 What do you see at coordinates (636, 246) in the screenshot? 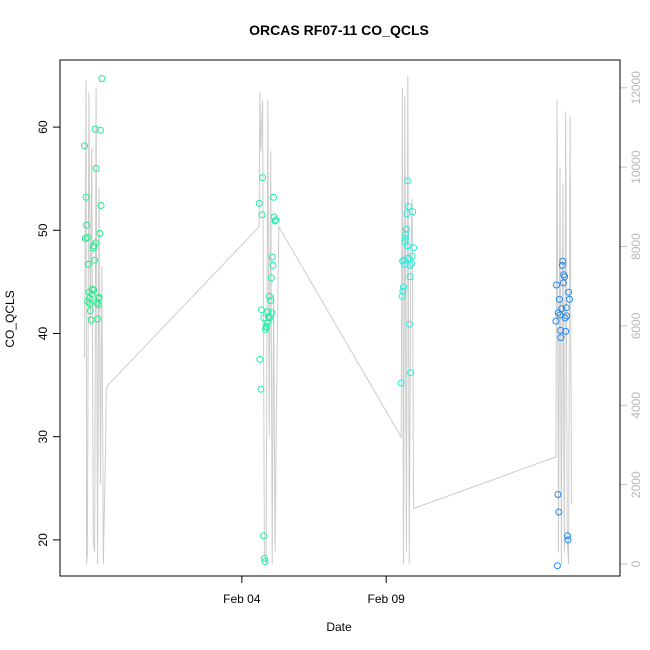
I see `y2-tick-label: 8000` at bounding box center [636, 246].